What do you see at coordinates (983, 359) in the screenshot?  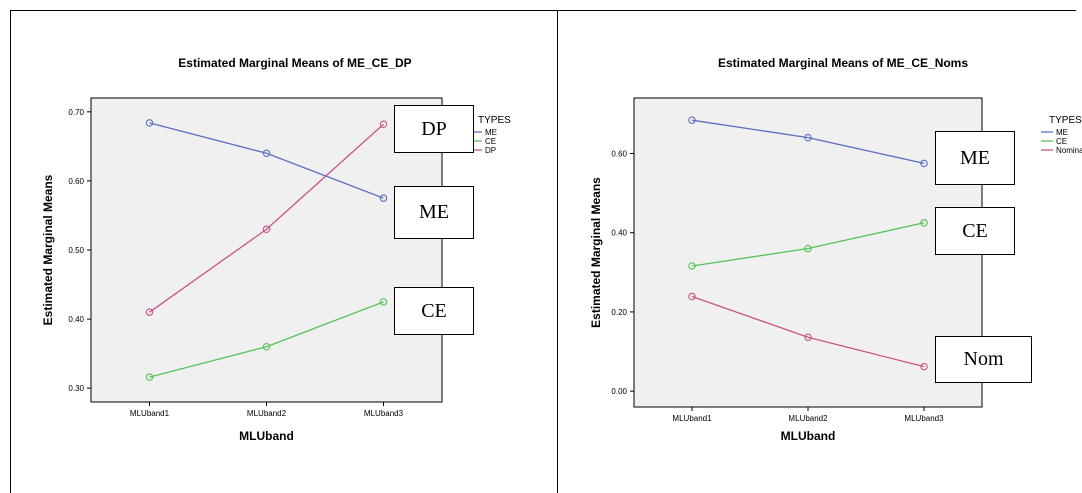 I see `annotation-box-nom: Nom` at bounding box center [983, 359].